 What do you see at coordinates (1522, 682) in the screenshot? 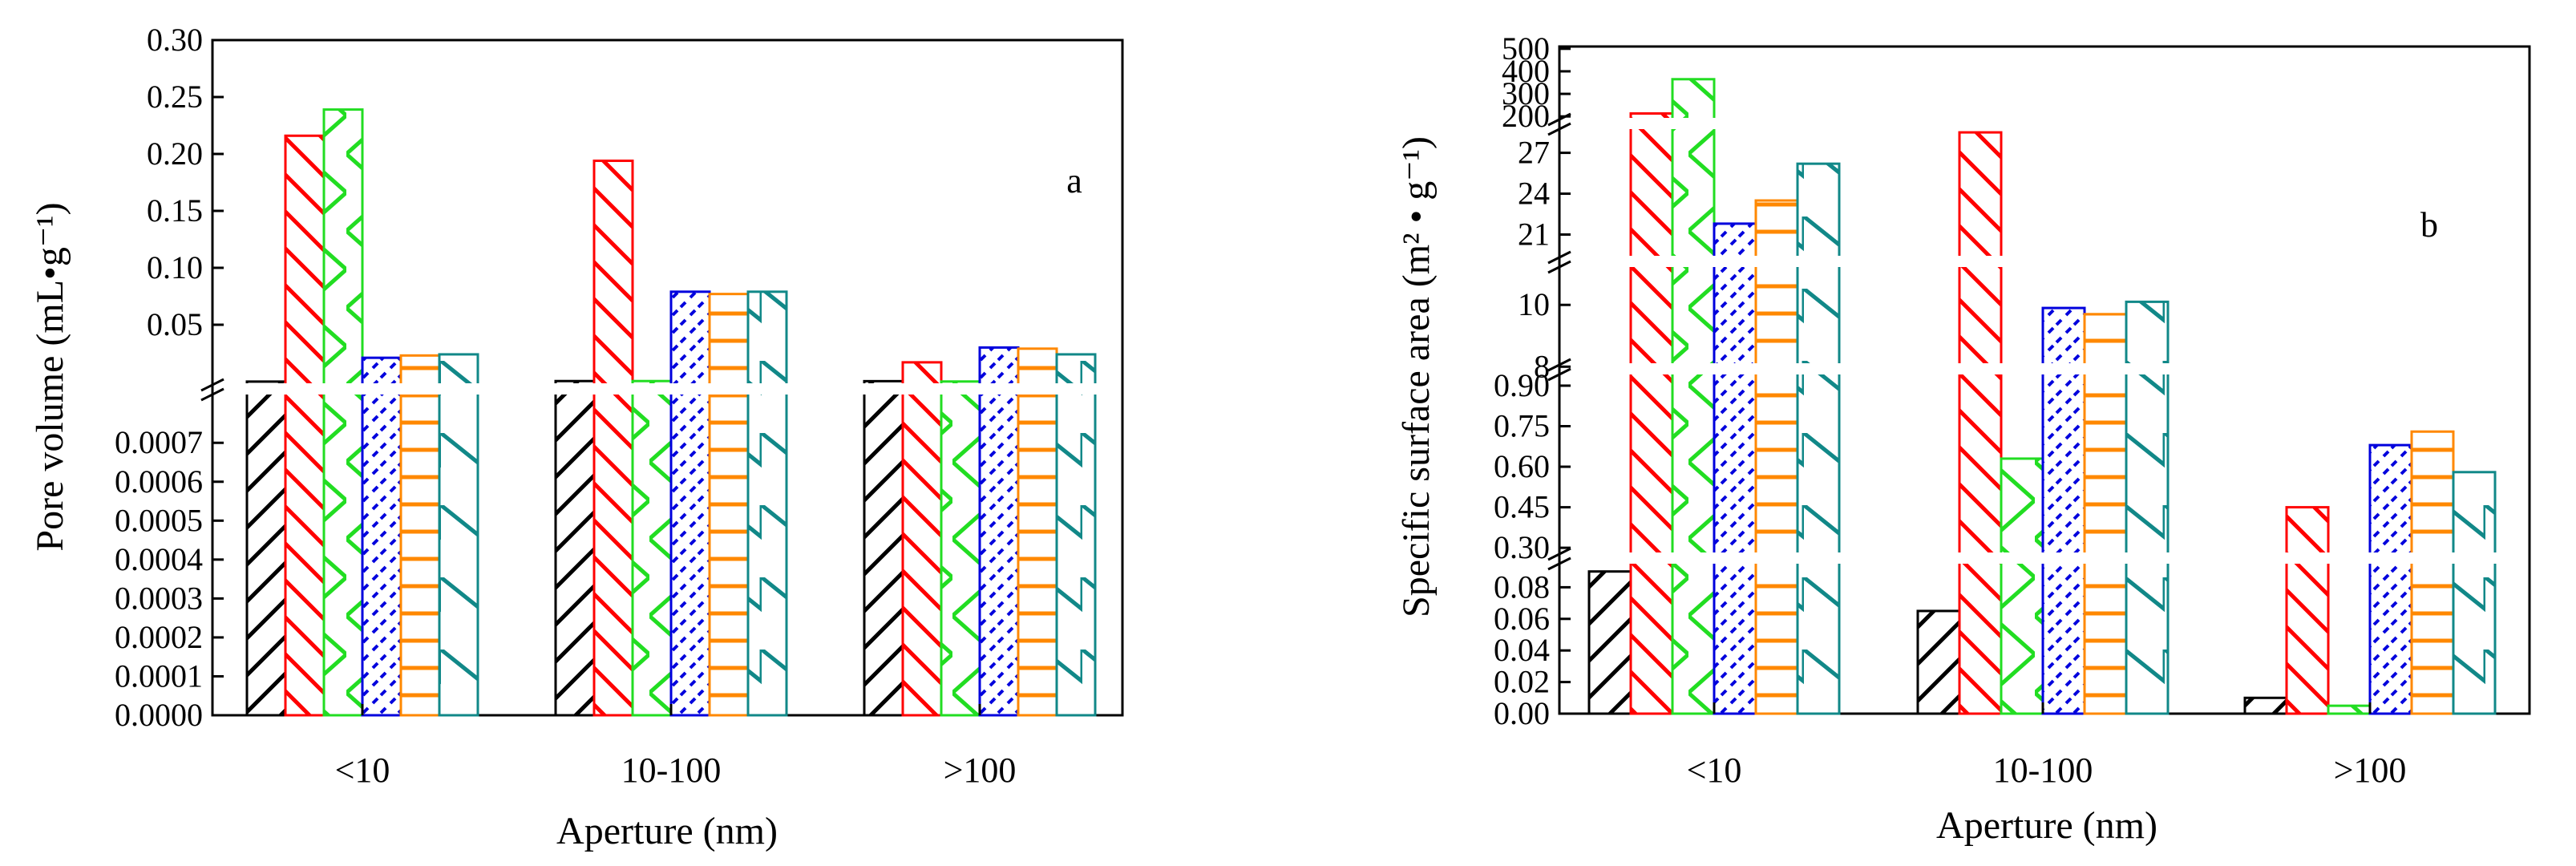
I see `y-tick-label: 0.02` at bounding box center [1522, 682].